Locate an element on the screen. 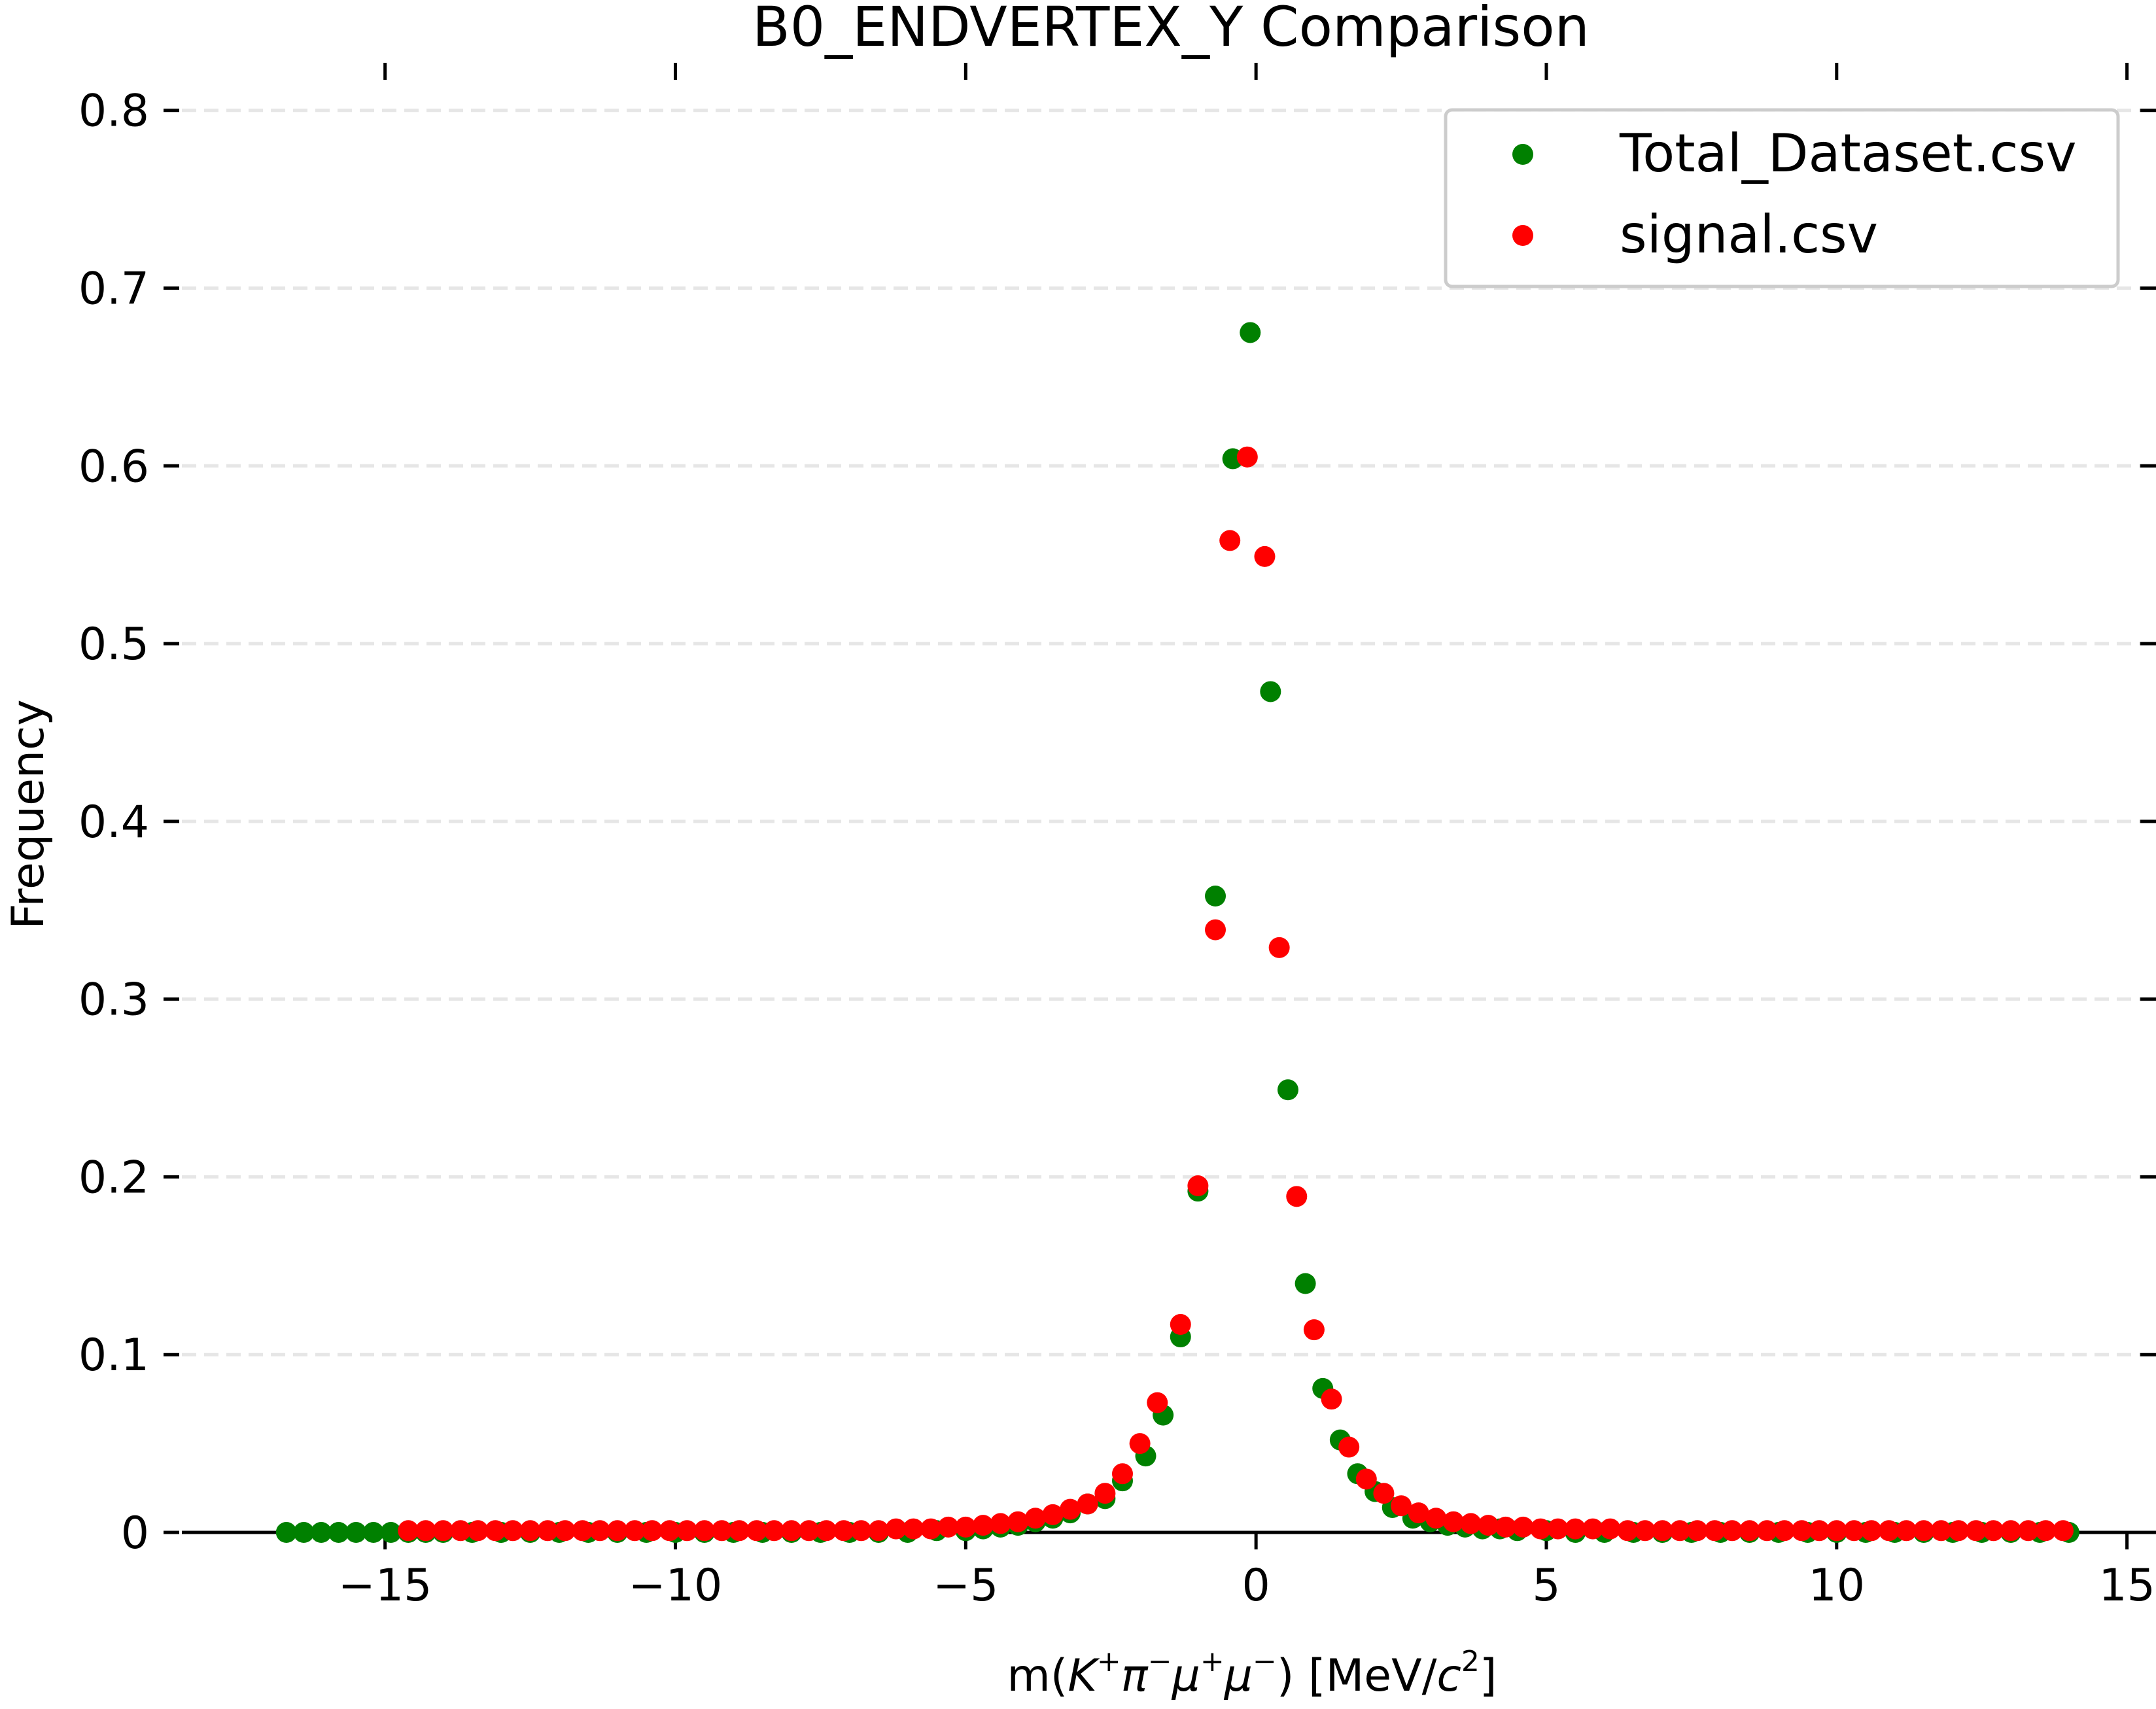 The width and height of the screenshot is (2156, 1709). y-tick-label-8: 0.8 is located at coordinates (113, 111).